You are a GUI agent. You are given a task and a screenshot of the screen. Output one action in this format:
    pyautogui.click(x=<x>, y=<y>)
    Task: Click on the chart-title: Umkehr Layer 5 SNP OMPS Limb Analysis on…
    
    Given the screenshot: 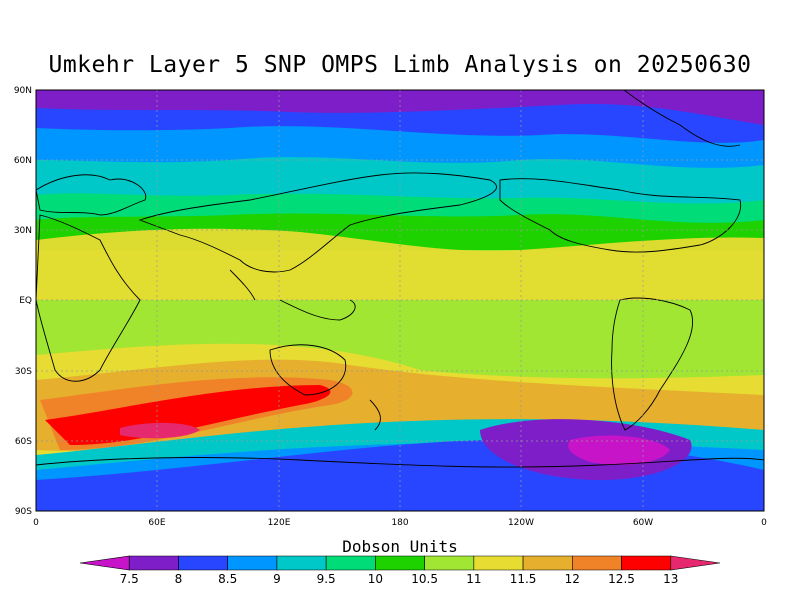 What is the action you would take?
    pyautogui.click(x=400, y=65)
    